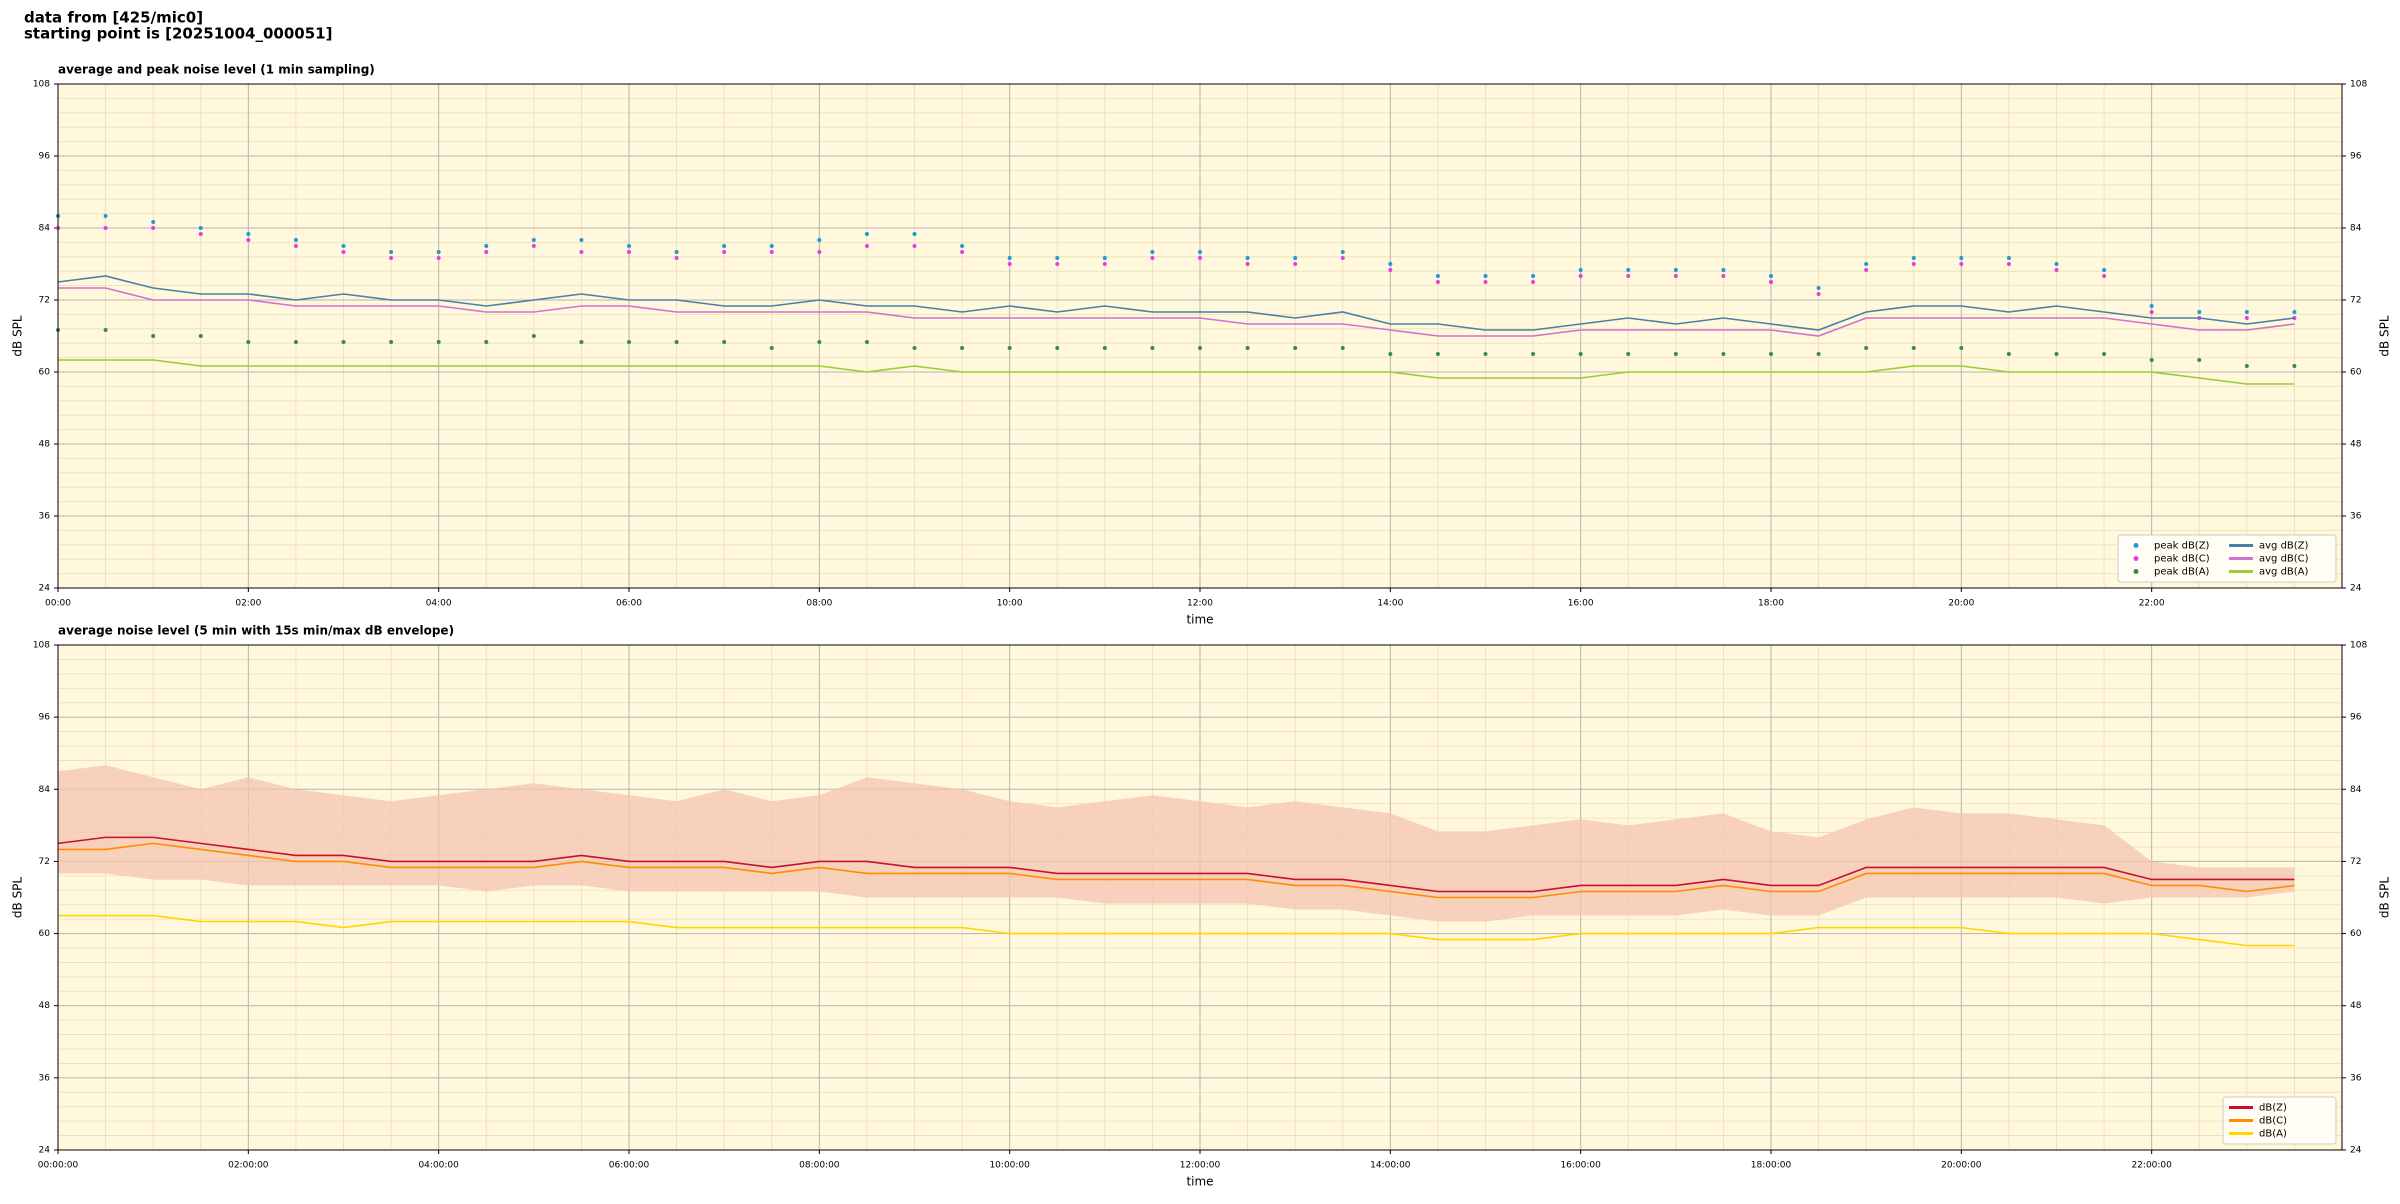 Image resolution: width=2400 pixels, height=1204 pixels. I want to click on x-tick-label: 12:00, so click(1200, 604).